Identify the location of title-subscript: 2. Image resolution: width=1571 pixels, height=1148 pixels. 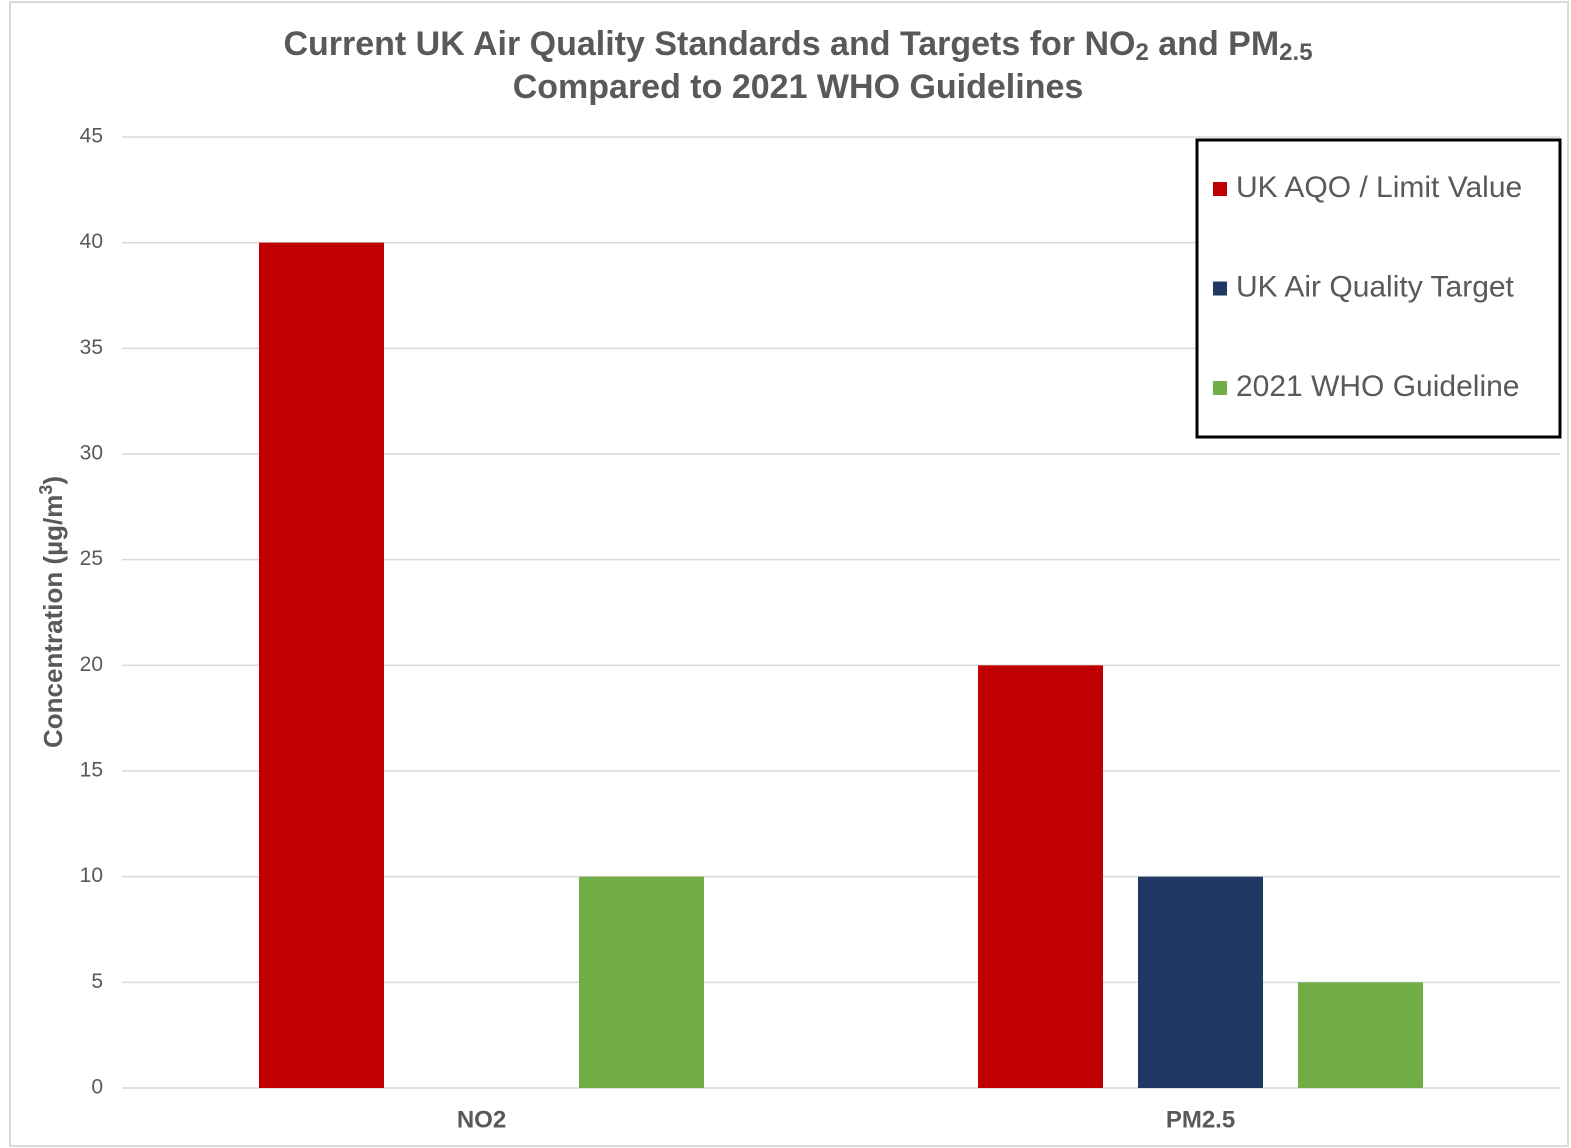
(1141, 52).